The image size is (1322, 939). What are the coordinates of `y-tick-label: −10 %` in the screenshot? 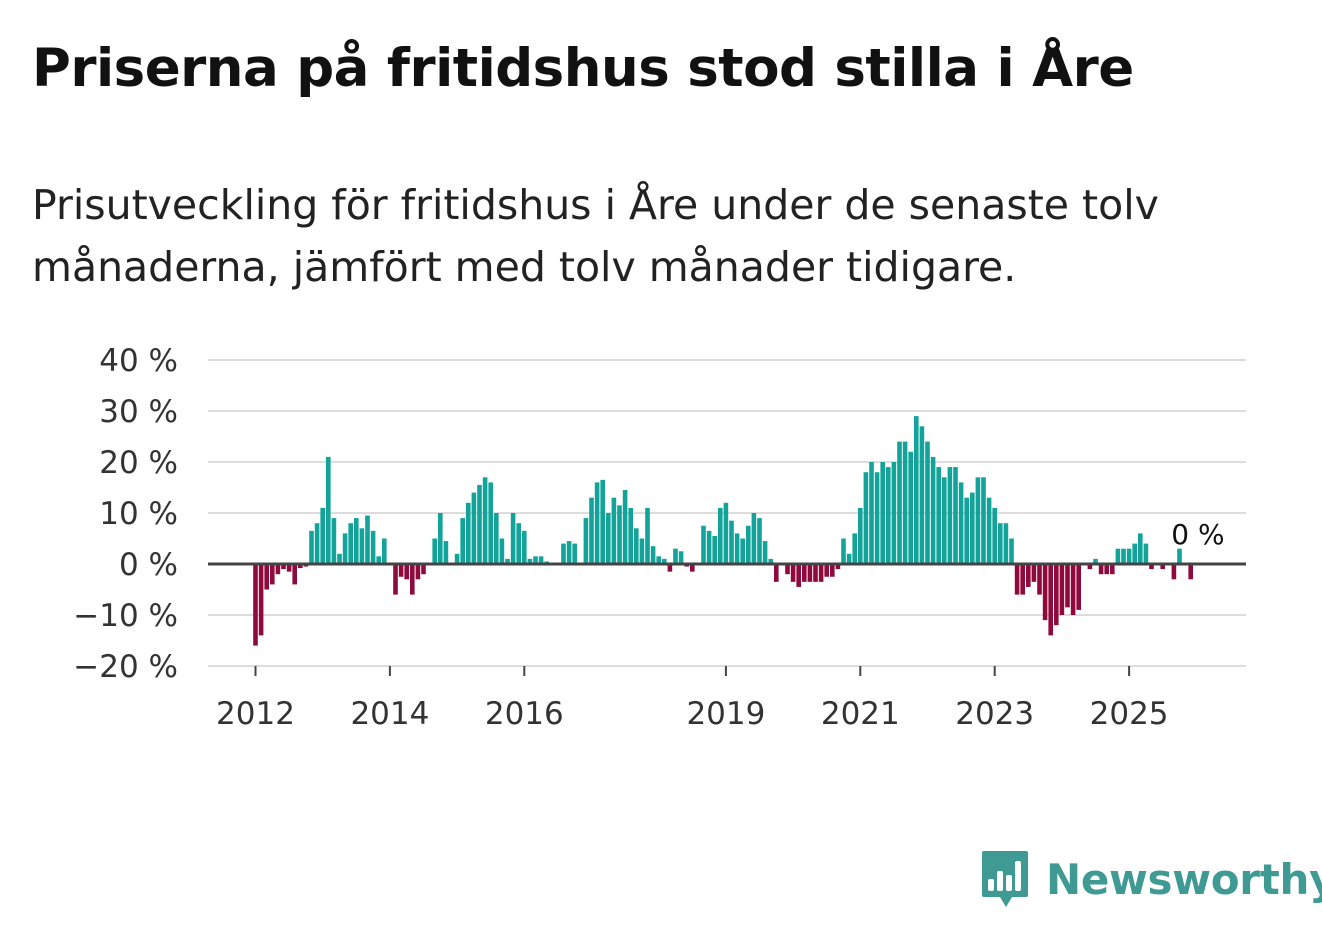 It's located at (125, 616).